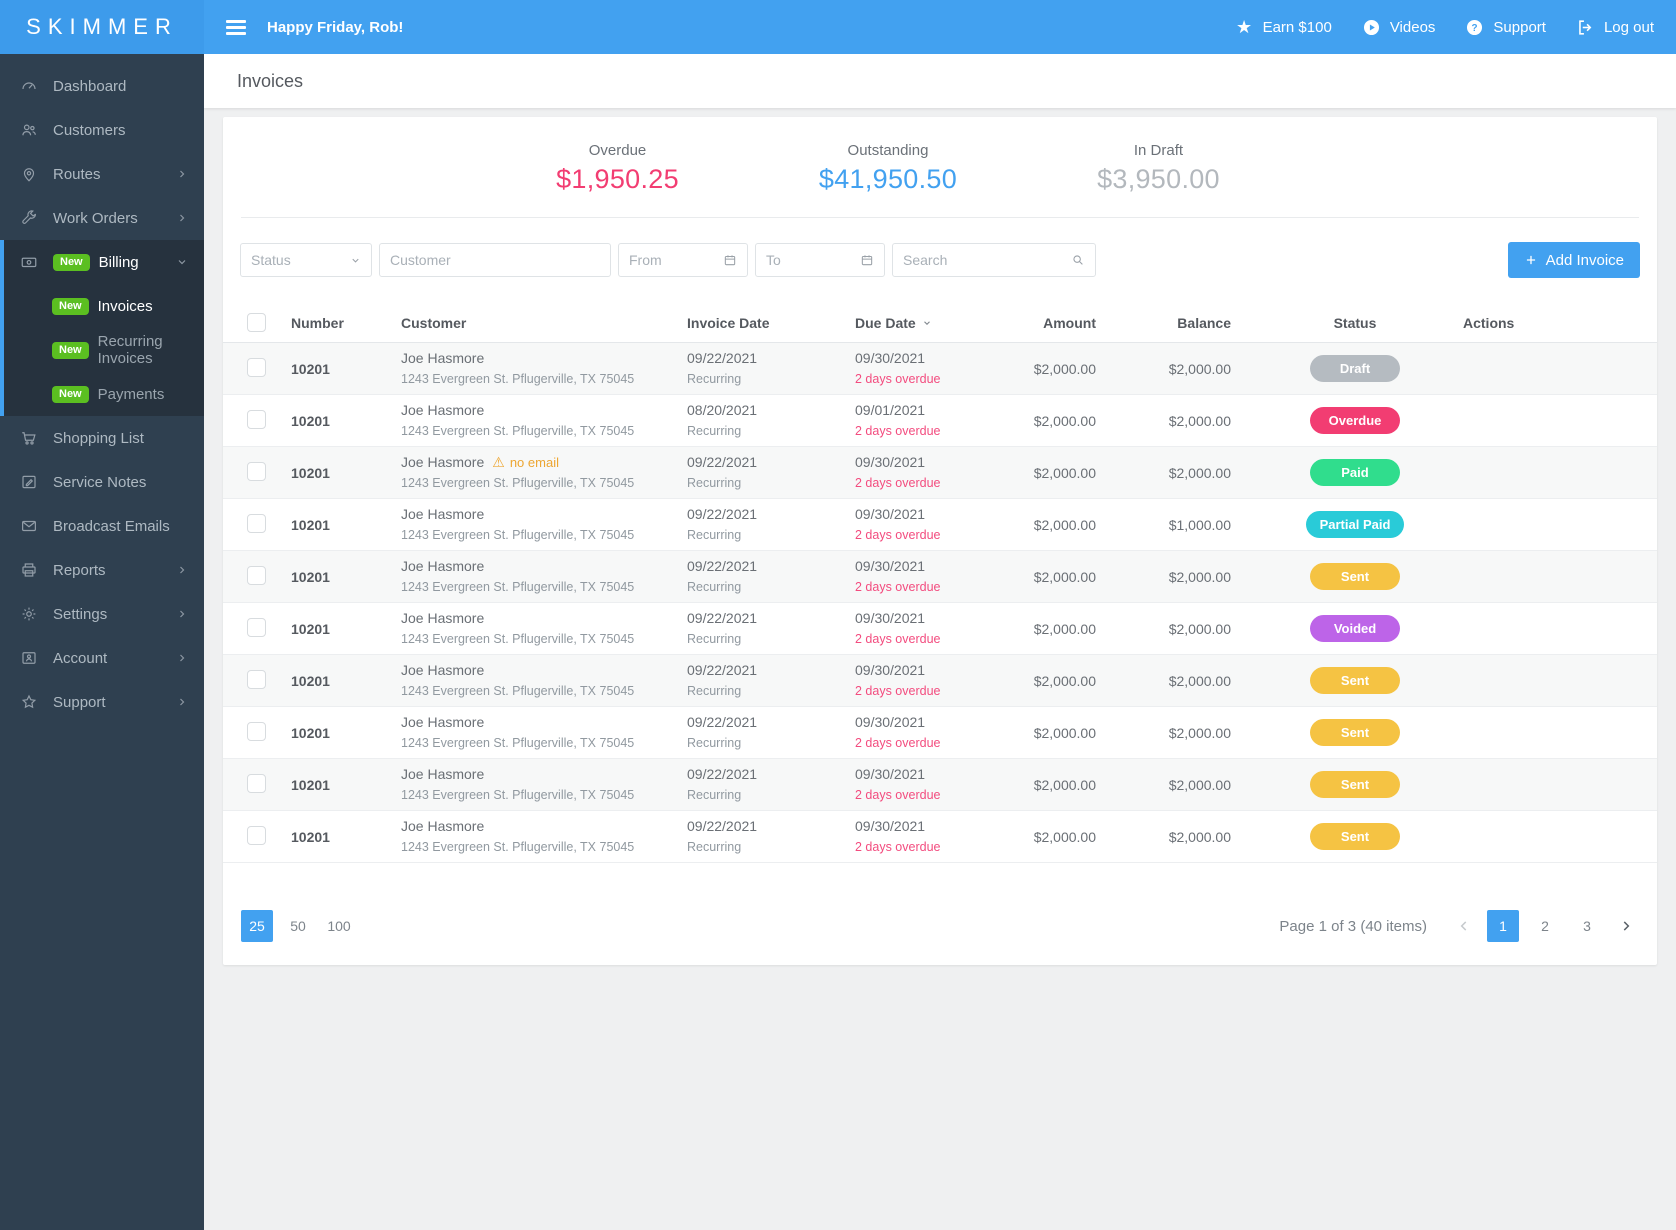 Image resolution: width=1676 pixels, height=1230 pixels. I want to click on wrench-icon, so click(29, 218).